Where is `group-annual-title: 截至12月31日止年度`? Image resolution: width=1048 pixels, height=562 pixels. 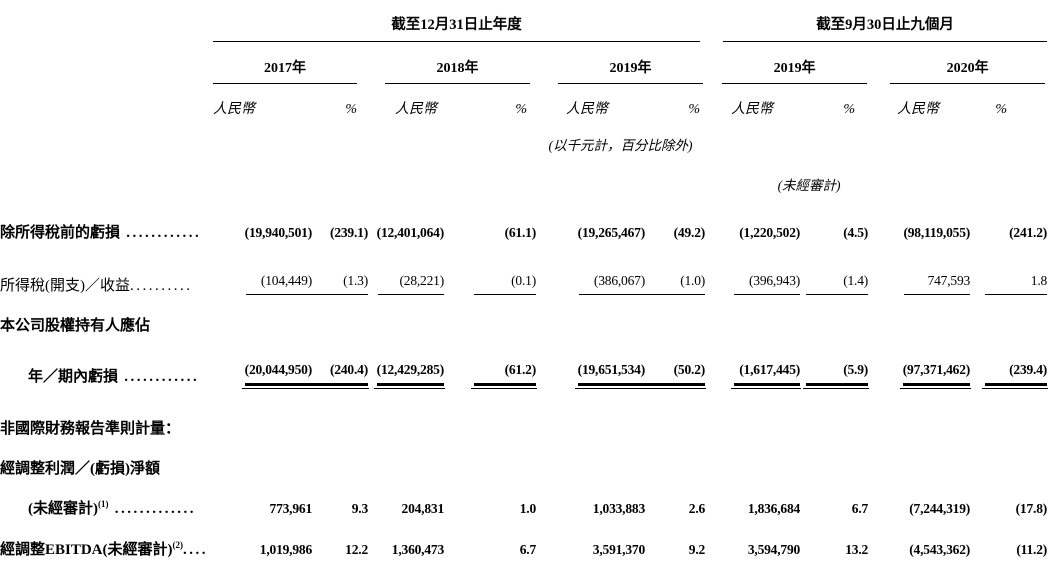 group-annual-title: 截至12月31日止年度 is located at coordinates (456, 25).